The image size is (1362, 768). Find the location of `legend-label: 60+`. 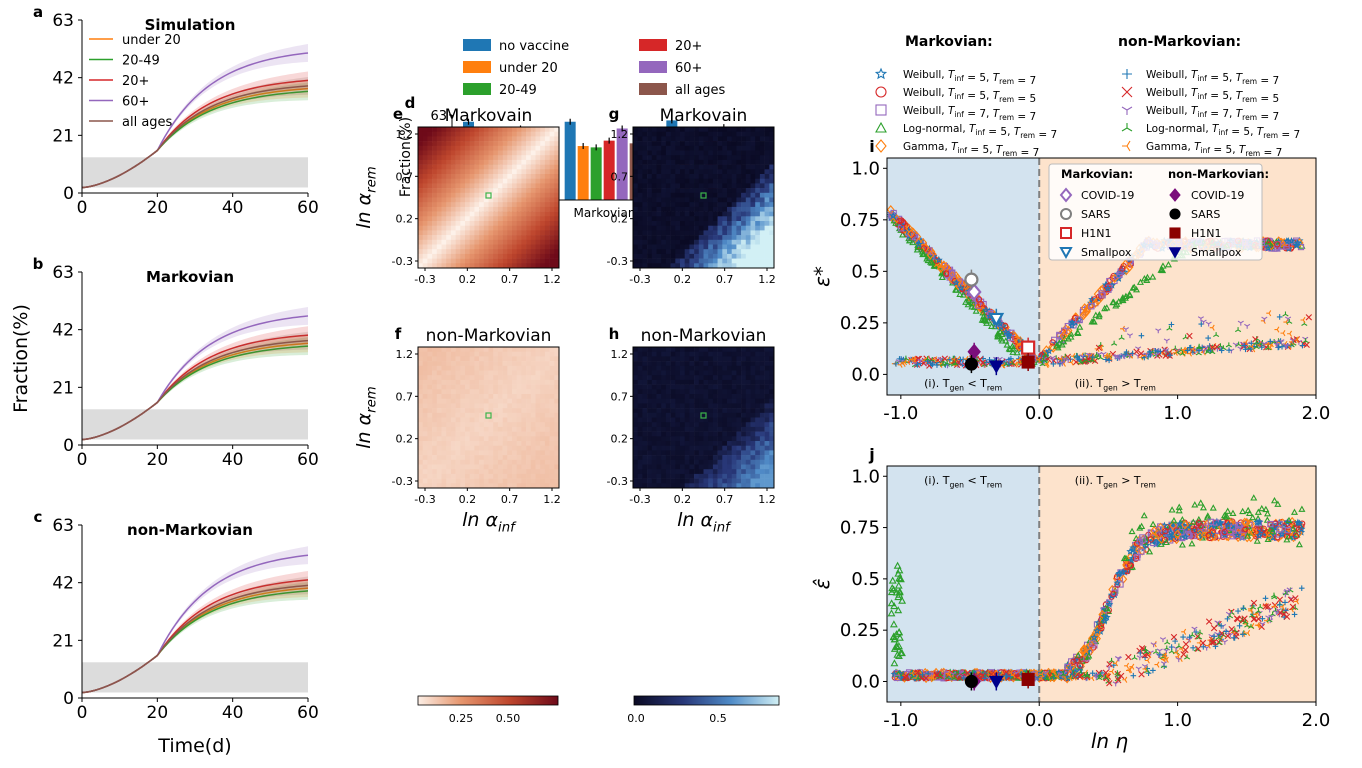

legend-label: 60+ is located at coordinates (135, 102).